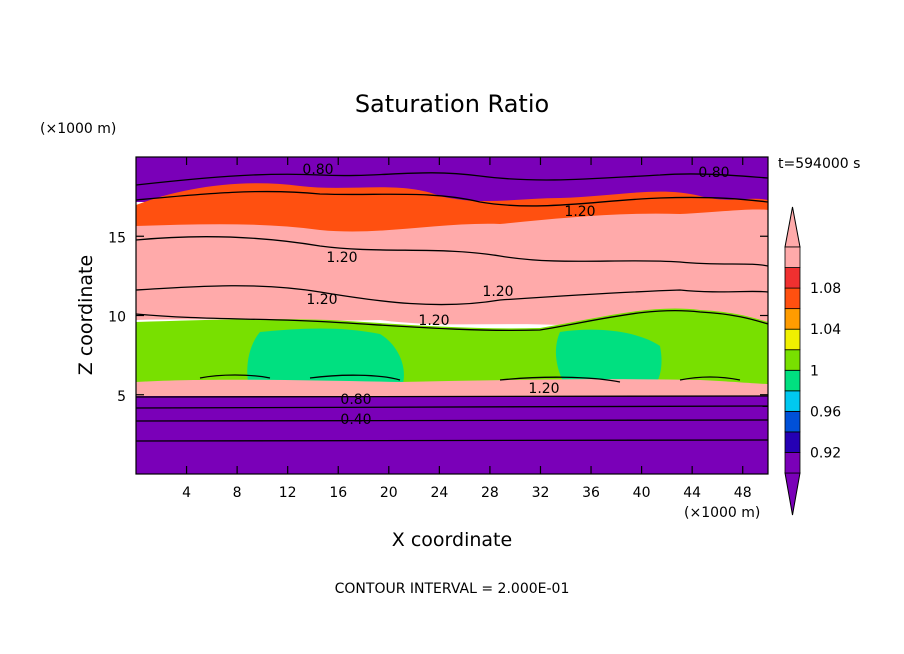 This screenshot has width=904, height=654. What do you see at coordinates (121, 397) in the screenshot?
I see `y-tick-label: 5` at bounding box center [121, 397].